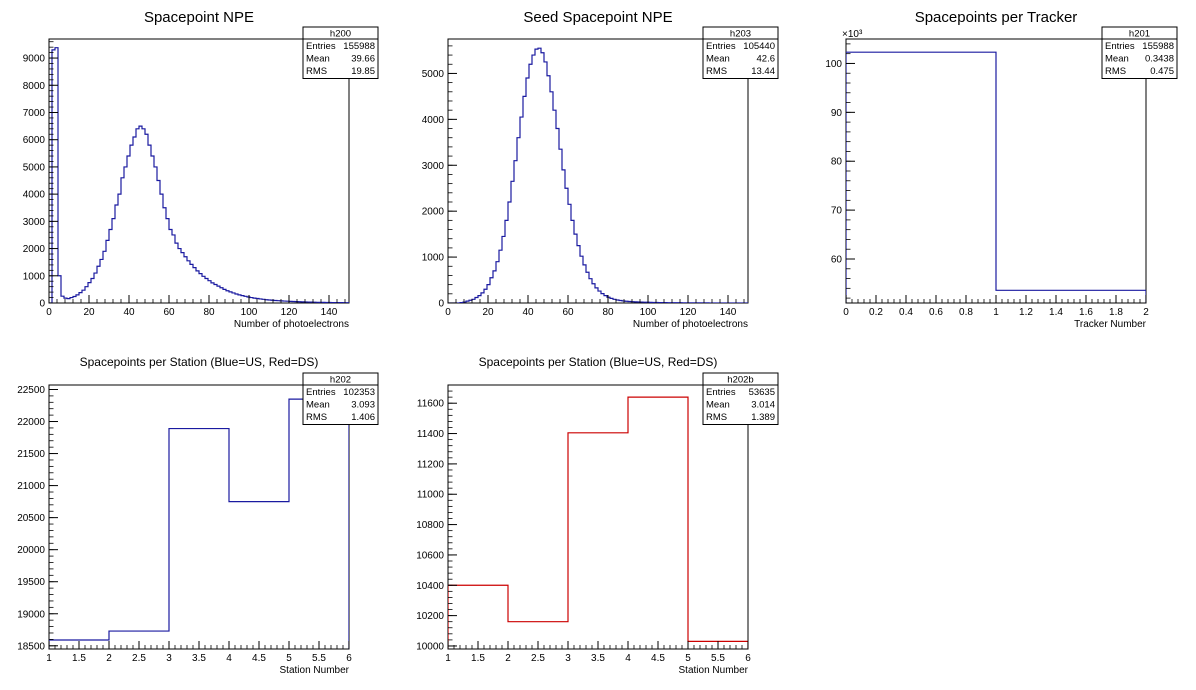  What do you see at coordinates (852, 34) in the screenshot?
I see `axis-exponent: ×10³` at bounding box center [852, 34].